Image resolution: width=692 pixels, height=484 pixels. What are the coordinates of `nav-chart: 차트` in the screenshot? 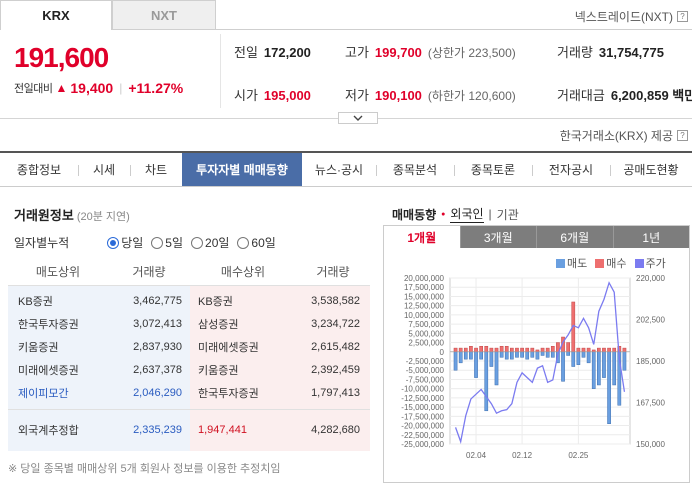 It's located at (156, 169).